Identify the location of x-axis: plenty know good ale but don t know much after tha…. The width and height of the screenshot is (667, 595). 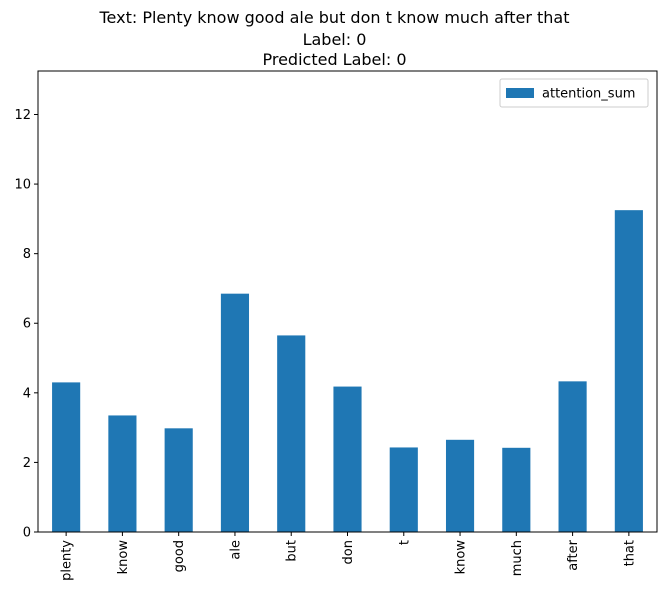
(348, 556).